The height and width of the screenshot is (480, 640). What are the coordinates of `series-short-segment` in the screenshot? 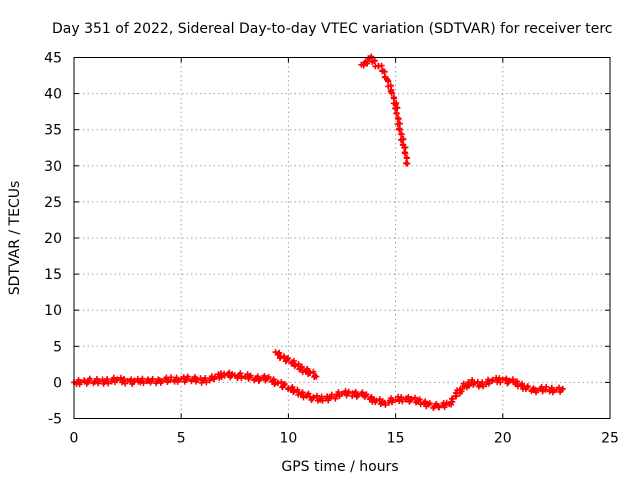 It's located at (296, 364).